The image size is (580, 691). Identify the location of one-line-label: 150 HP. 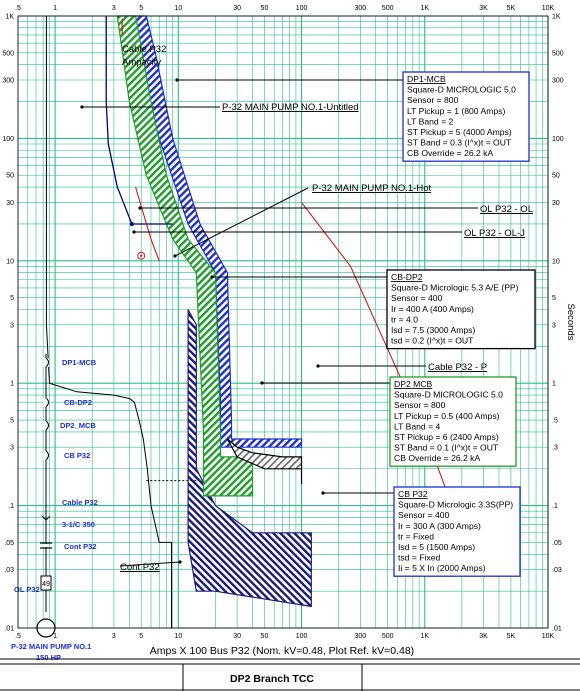
(48, 657).